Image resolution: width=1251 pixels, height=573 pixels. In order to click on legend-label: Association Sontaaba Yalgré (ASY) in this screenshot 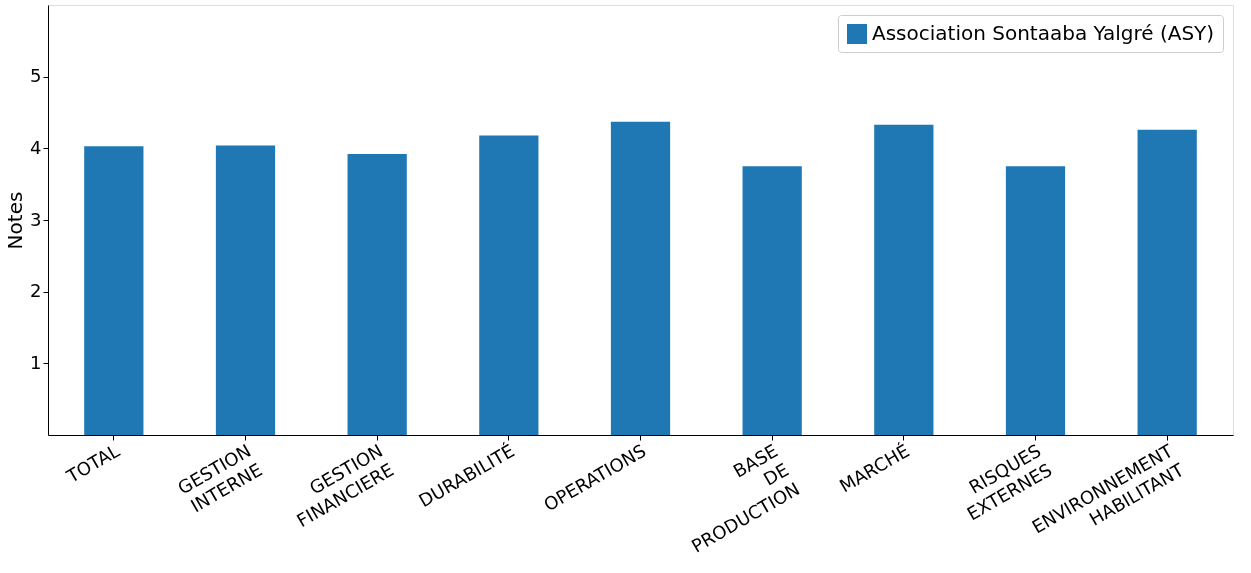, I will do `click(1043, 33)`.